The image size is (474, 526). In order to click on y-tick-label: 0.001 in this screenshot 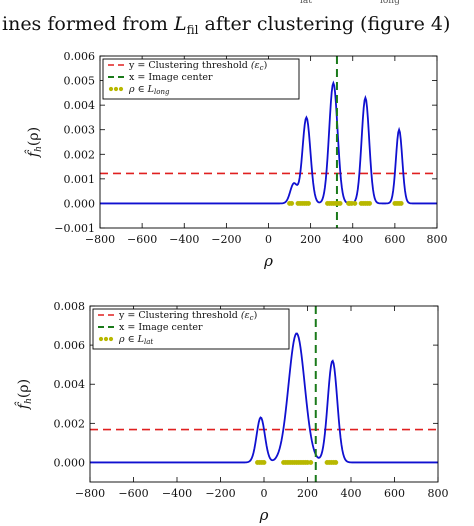, I will do `click(80, 179)`.